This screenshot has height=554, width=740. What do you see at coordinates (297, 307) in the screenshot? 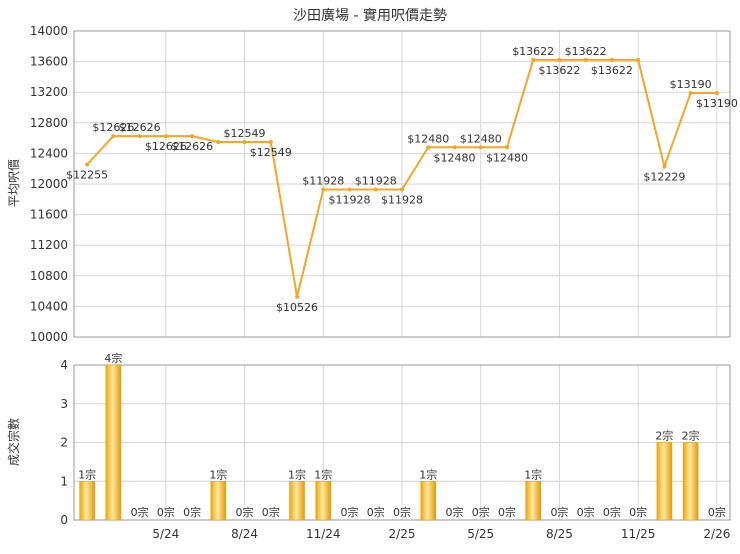
I see `price-point-label: $10526` at bounding box center [297, 307].